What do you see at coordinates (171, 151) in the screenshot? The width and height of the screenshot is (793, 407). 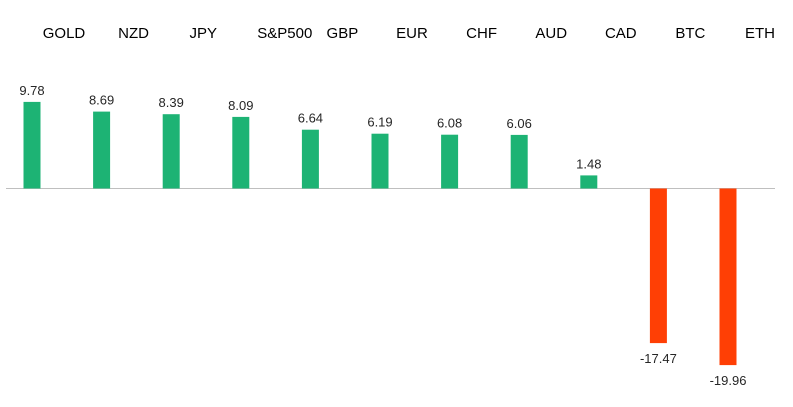 I see `bar-jpy` at bounding box center [171, 151].